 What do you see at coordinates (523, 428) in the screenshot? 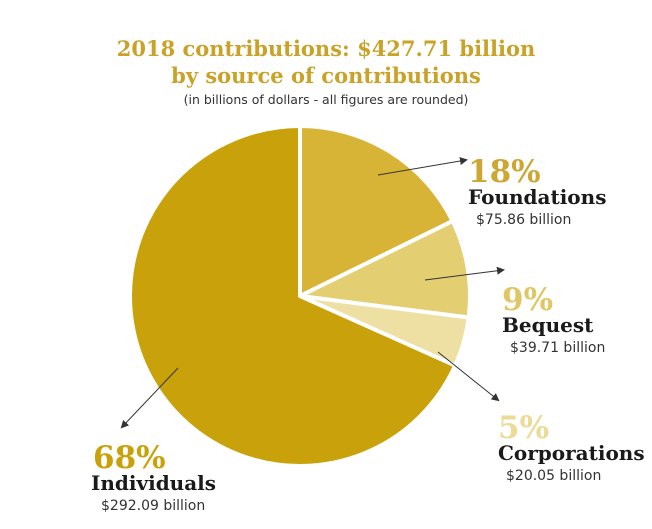
I see `percent-label-corporations: 5%` at bounding box center [523, 428].